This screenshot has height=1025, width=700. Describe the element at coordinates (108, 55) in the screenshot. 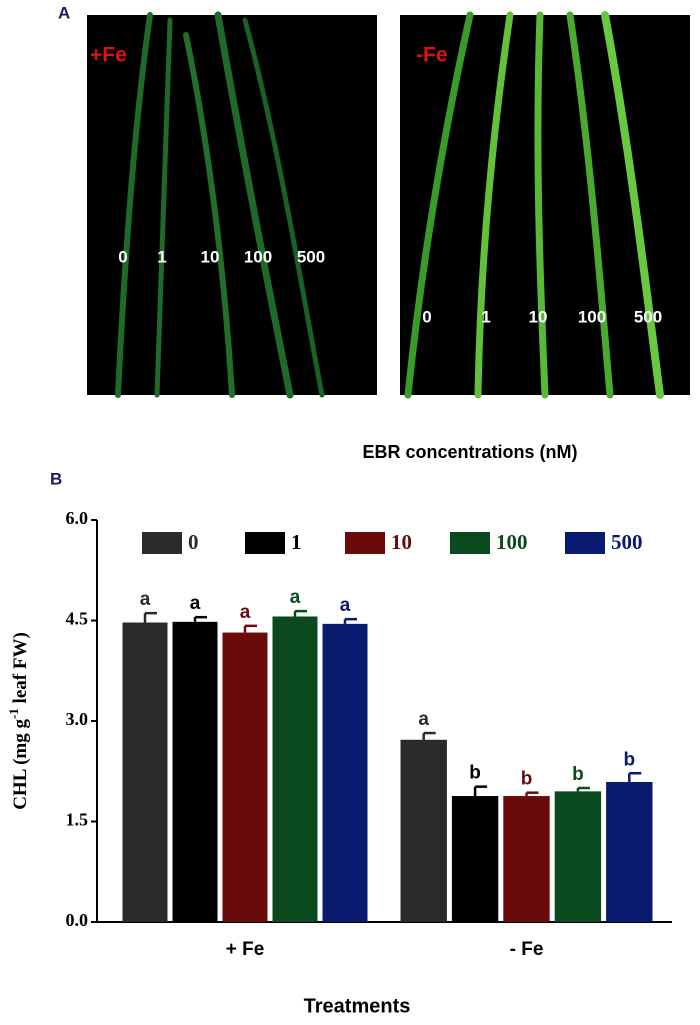

I see `photo-title: +Fe` at that location.